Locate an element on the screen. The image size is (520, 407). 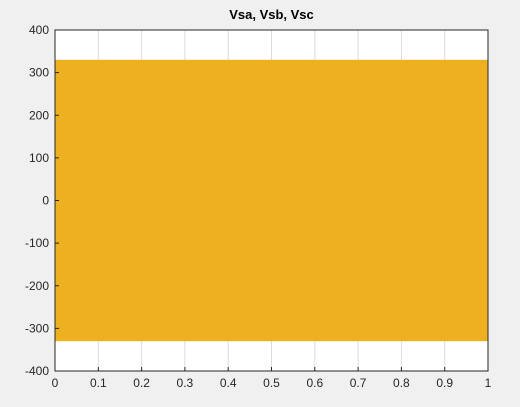
x-tick-label: 0 is located at coordinates (55, 383).